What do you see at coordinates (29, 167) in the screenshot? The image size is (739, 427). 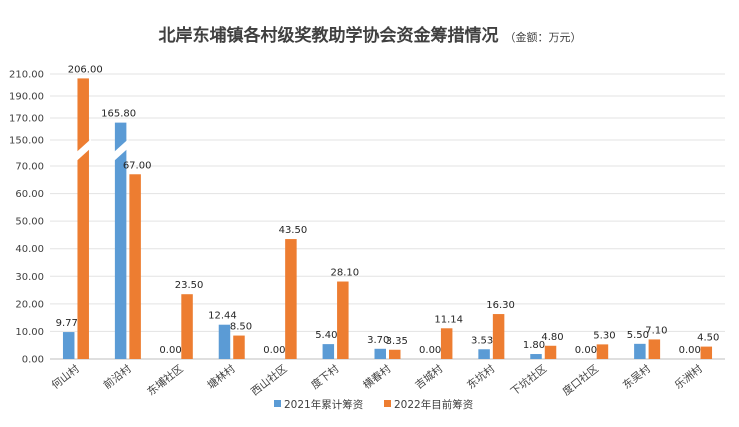 I see `y-tick-label: 70.00` at bounding box center [29, 167].